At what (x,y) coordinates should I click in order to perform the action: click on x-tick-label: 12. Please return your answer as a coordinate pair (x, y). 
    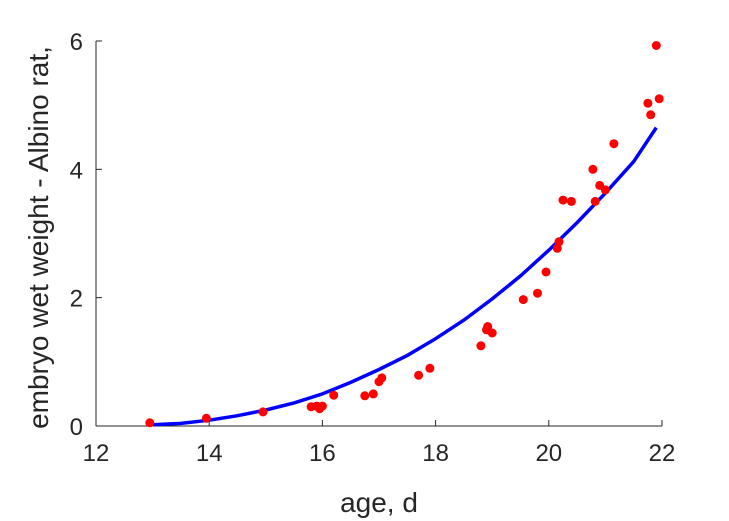
    Looking at the image, I should click on (96, 453).